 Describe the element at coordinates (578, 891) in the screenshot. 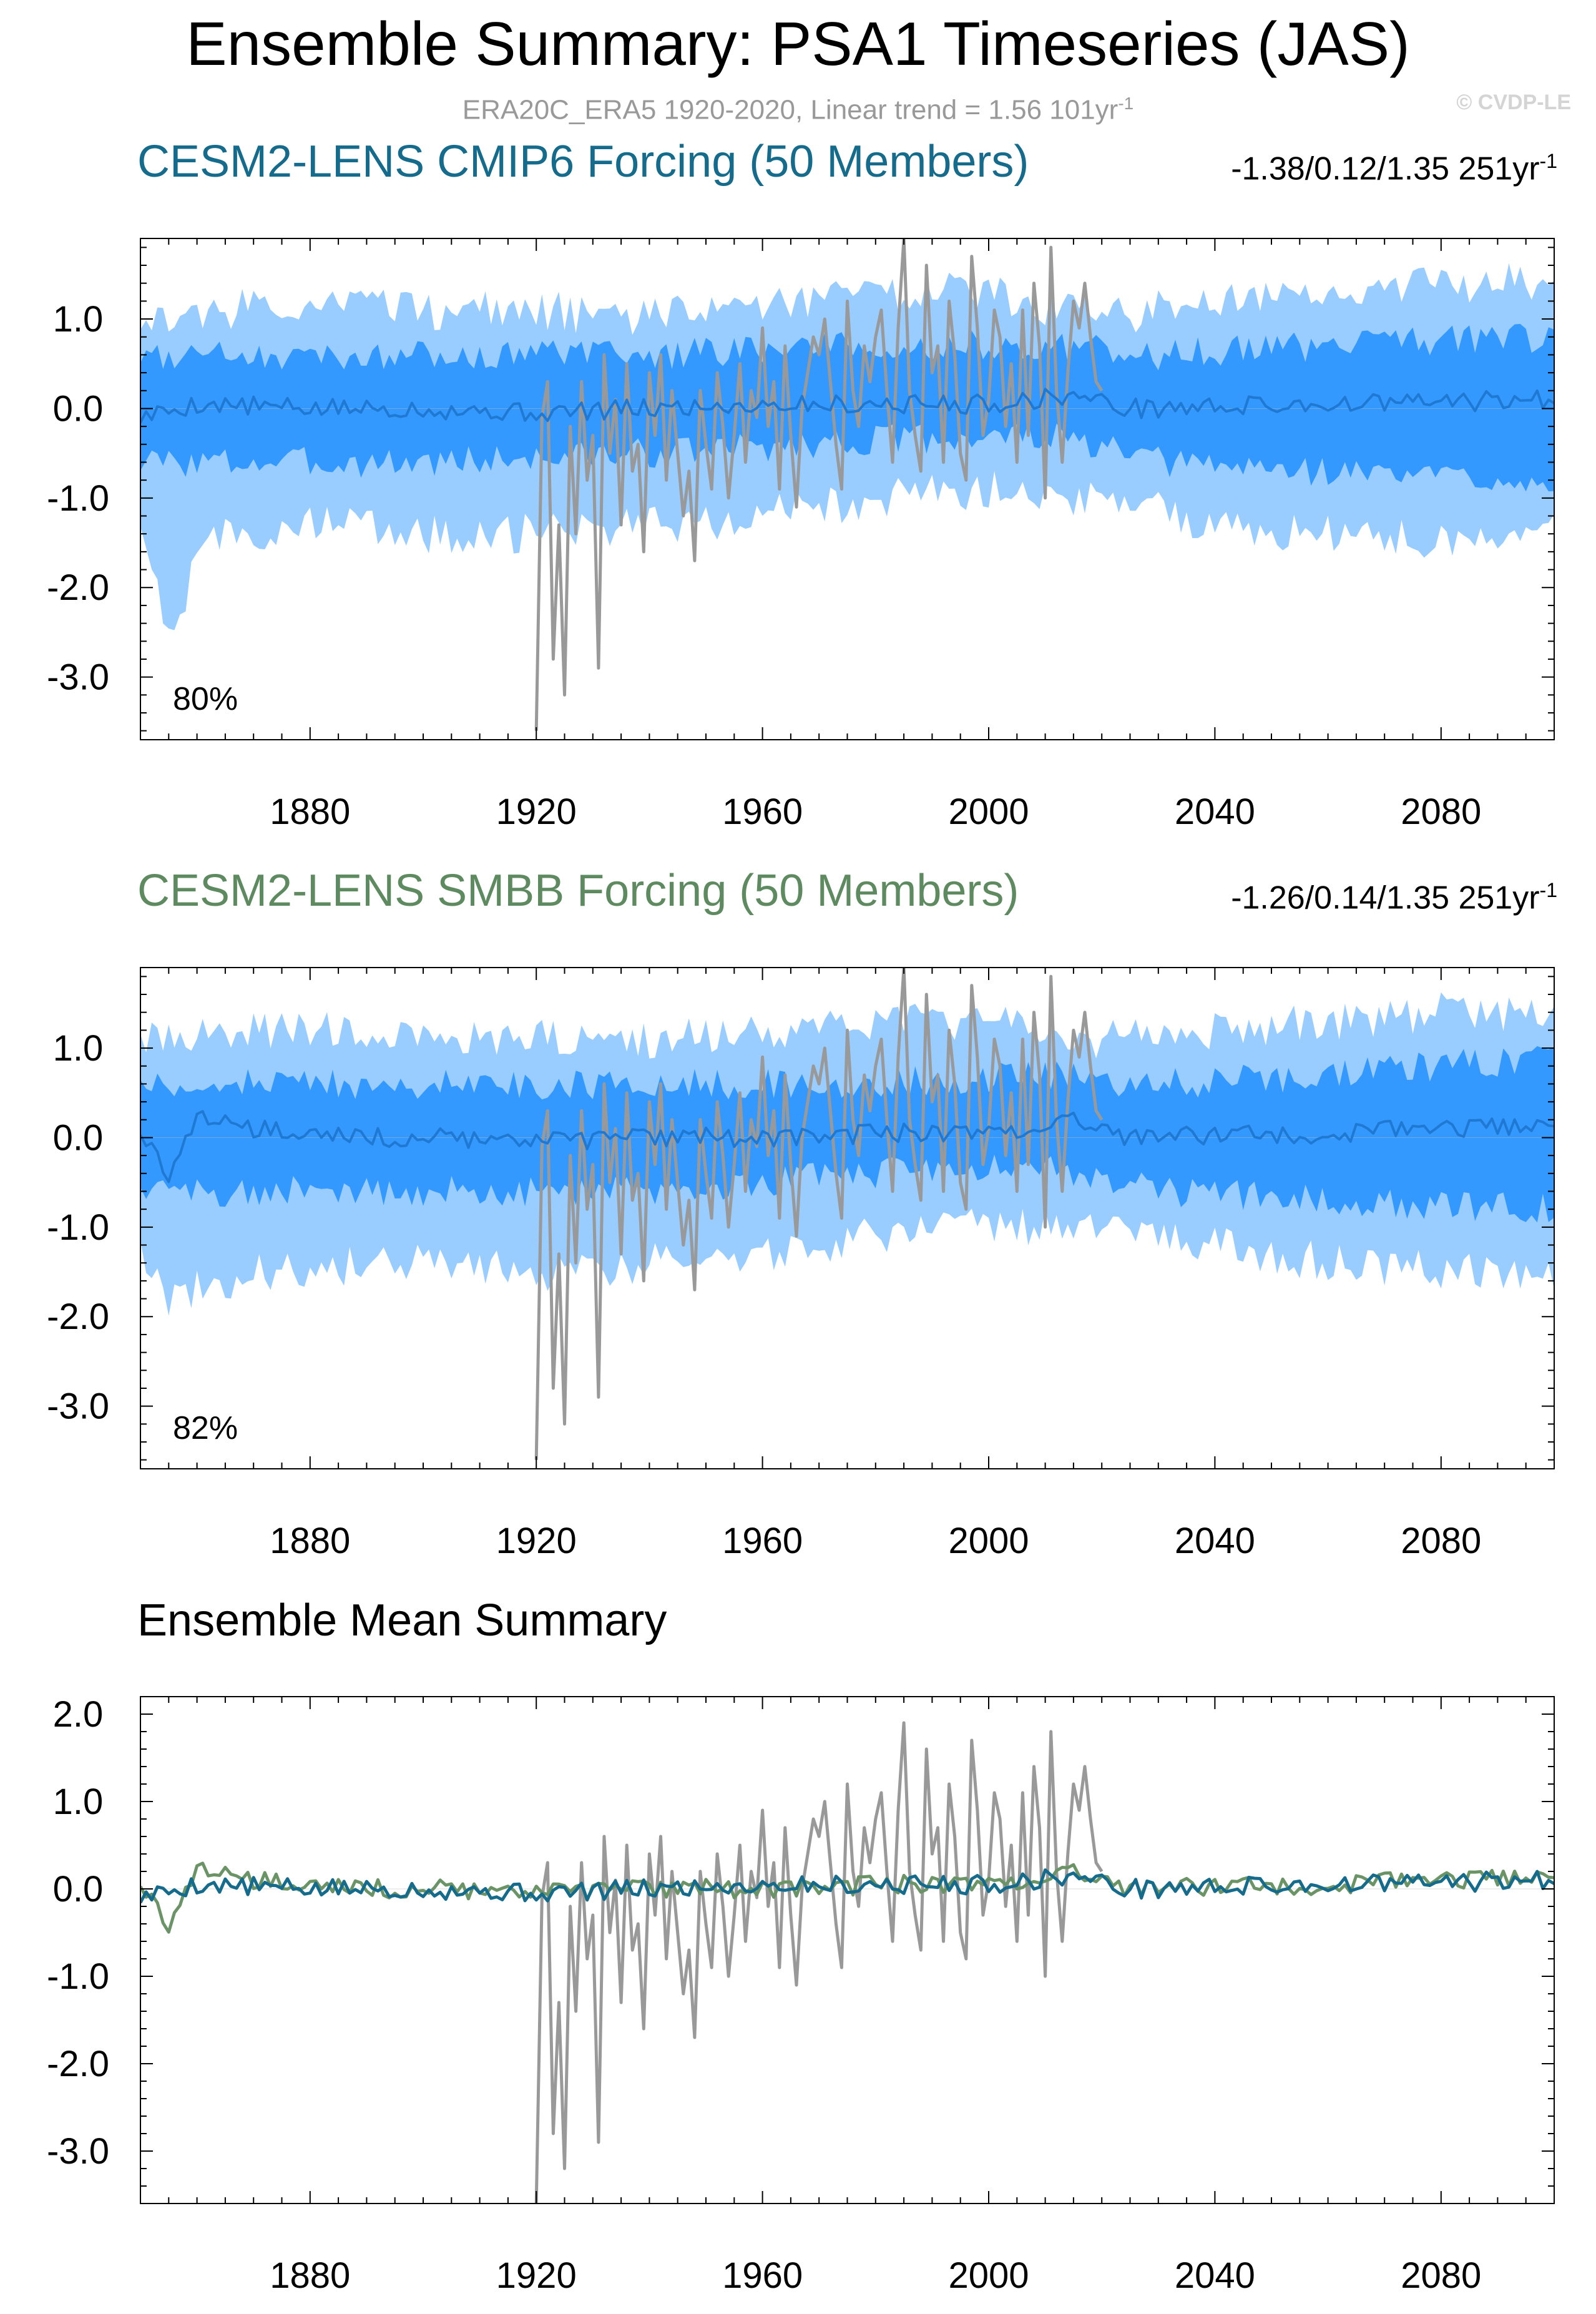

I see `panel-title-smbb: CESM2-LENS SMBB Forcing (50 Members)` at that location.